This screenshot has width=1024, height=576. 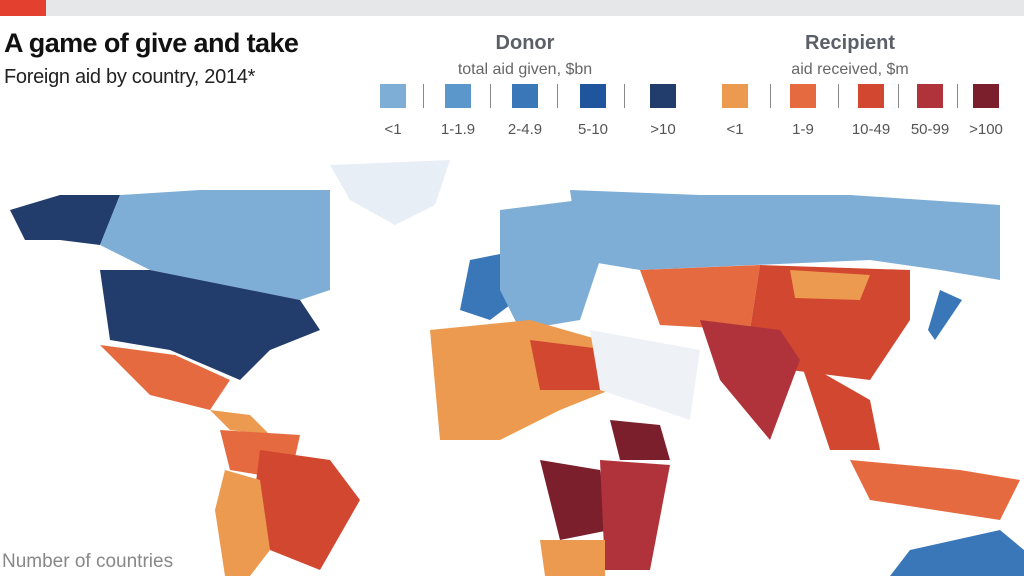 What do you see at coordinates (663, 129) in the screenshot?
I see `donor-legend-label: >10` at bounding box center [663, 129].